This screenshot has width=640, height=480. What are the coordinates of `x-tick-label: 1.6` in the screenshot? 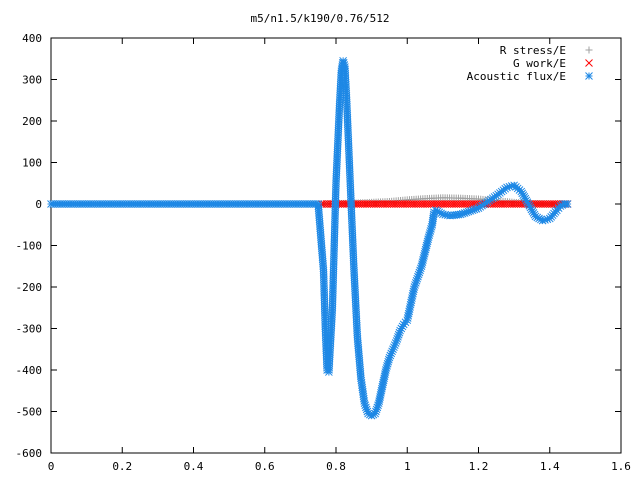 It's located at (621, 466).